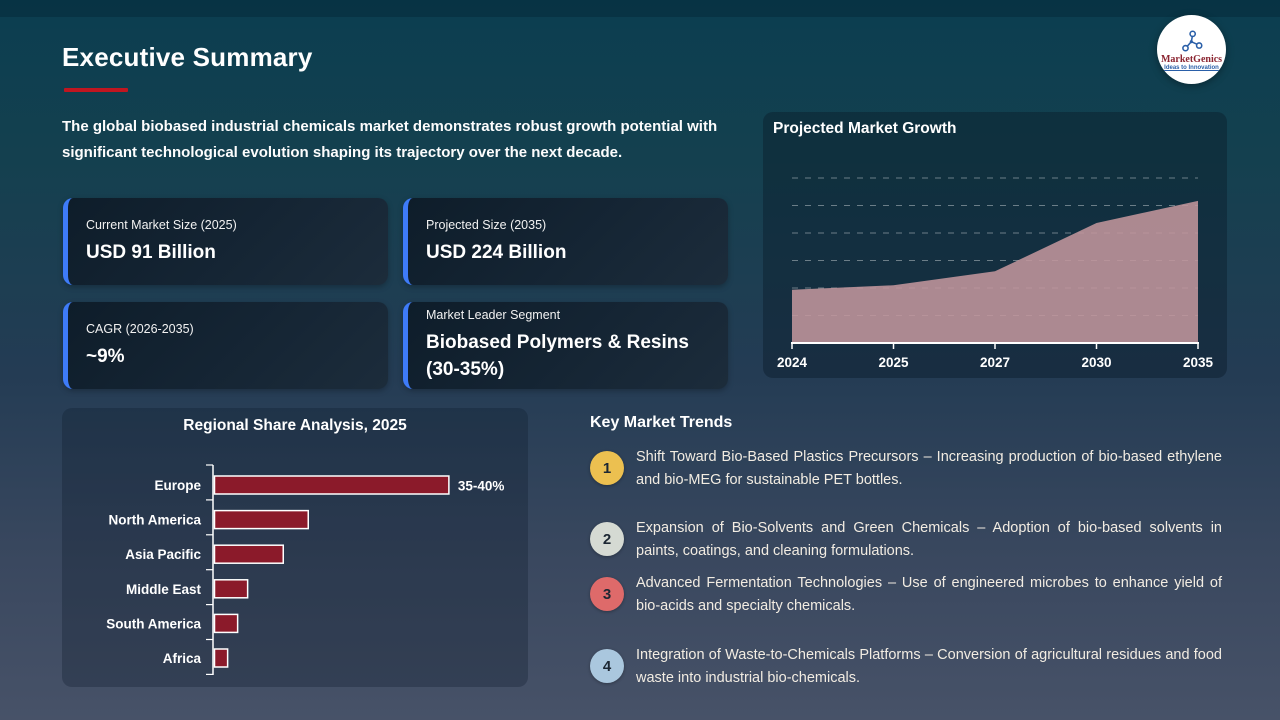 The height and width of the screenshot is (720, 1280). I want to click on category-label: Asia Pacific, so click(163, 554).